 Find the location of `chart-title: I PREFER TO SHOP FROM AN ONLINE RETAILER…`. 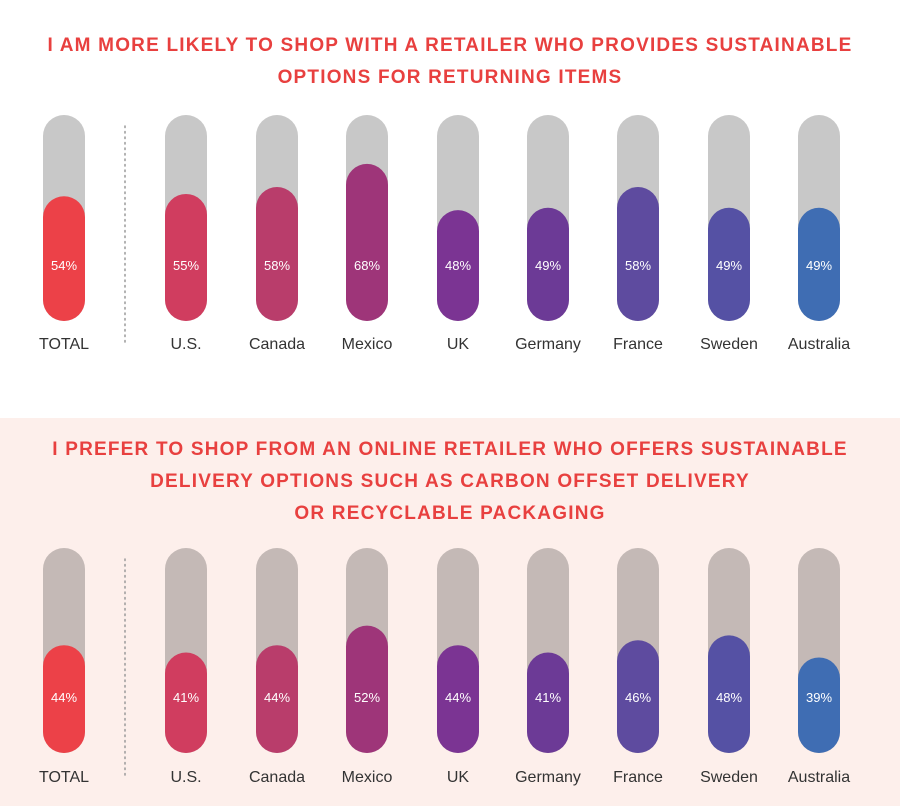

chart-title: I PREFER TO SHOP FROM AN ONLINE RETAILER… is located at coordinates (450, 482).